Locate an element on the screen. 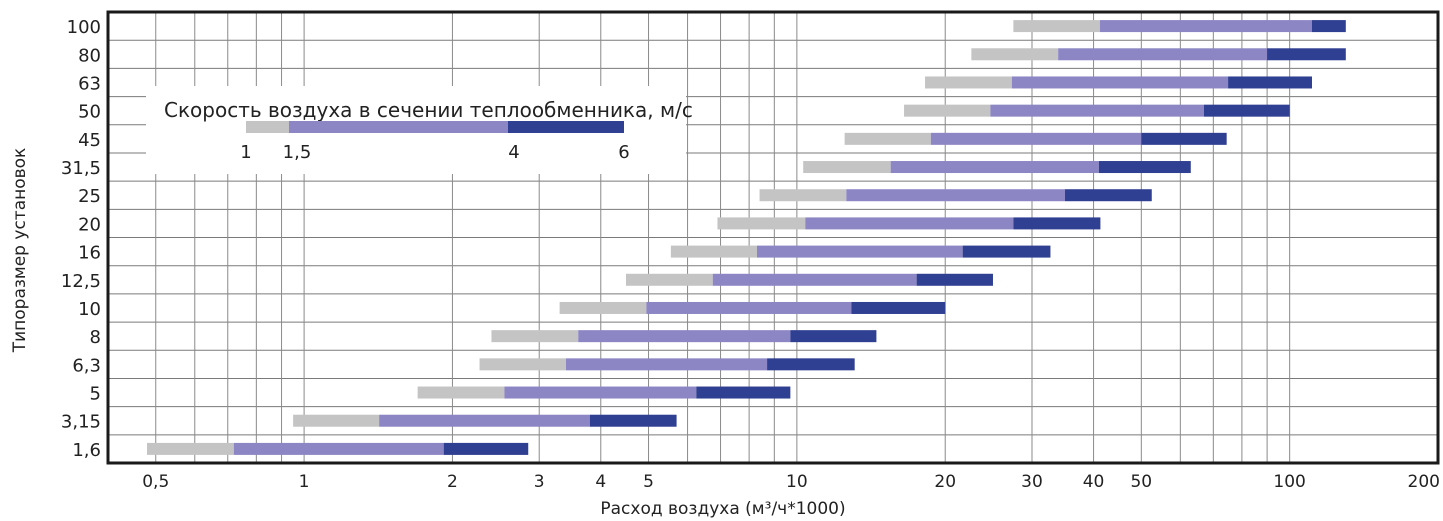 The width and height of the screenshot is (1443, 521). x-axis-label: Расход воздуха (м³/ч*1000) is located at coordinates (722, 509).